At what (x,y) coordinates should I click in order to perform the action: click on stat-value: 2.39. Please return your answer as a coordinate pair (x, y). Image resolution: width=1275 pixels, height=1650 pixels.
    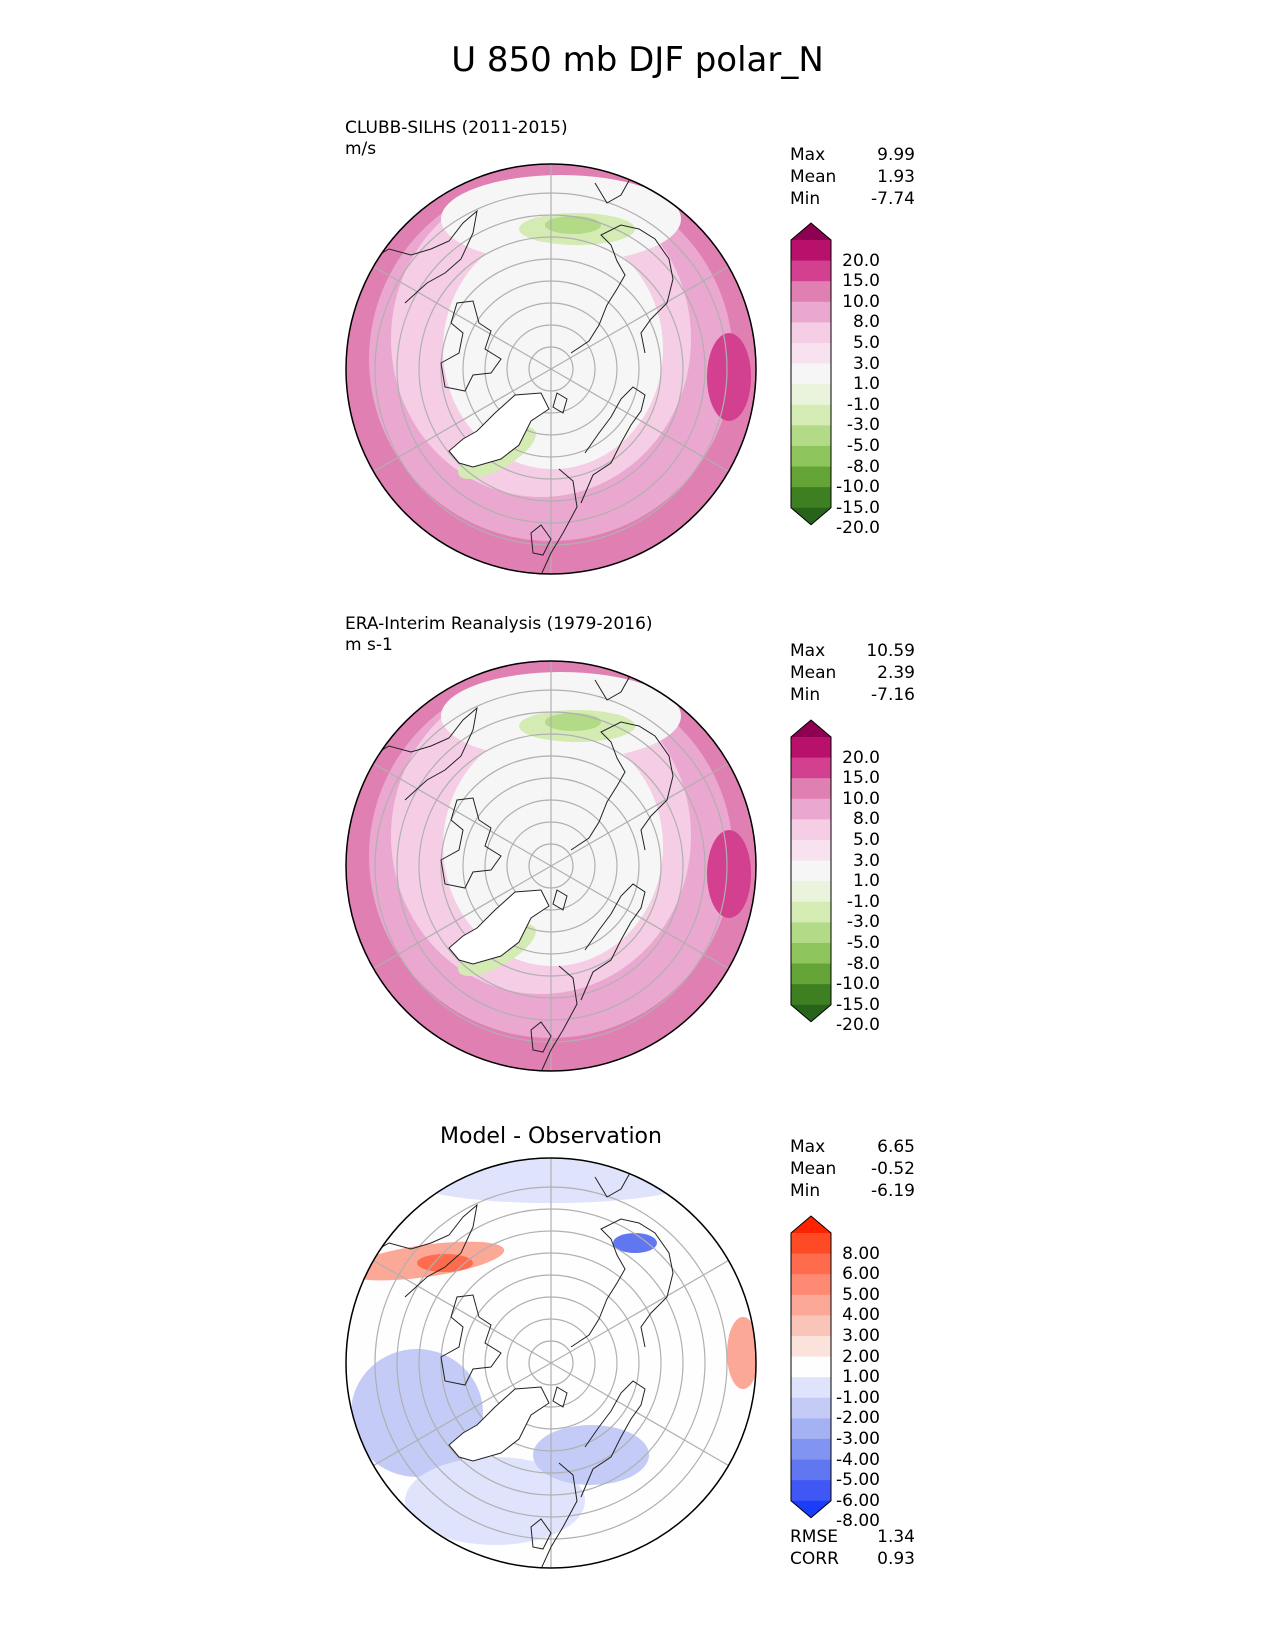
    Looking at the image, I should click on (896, 673).